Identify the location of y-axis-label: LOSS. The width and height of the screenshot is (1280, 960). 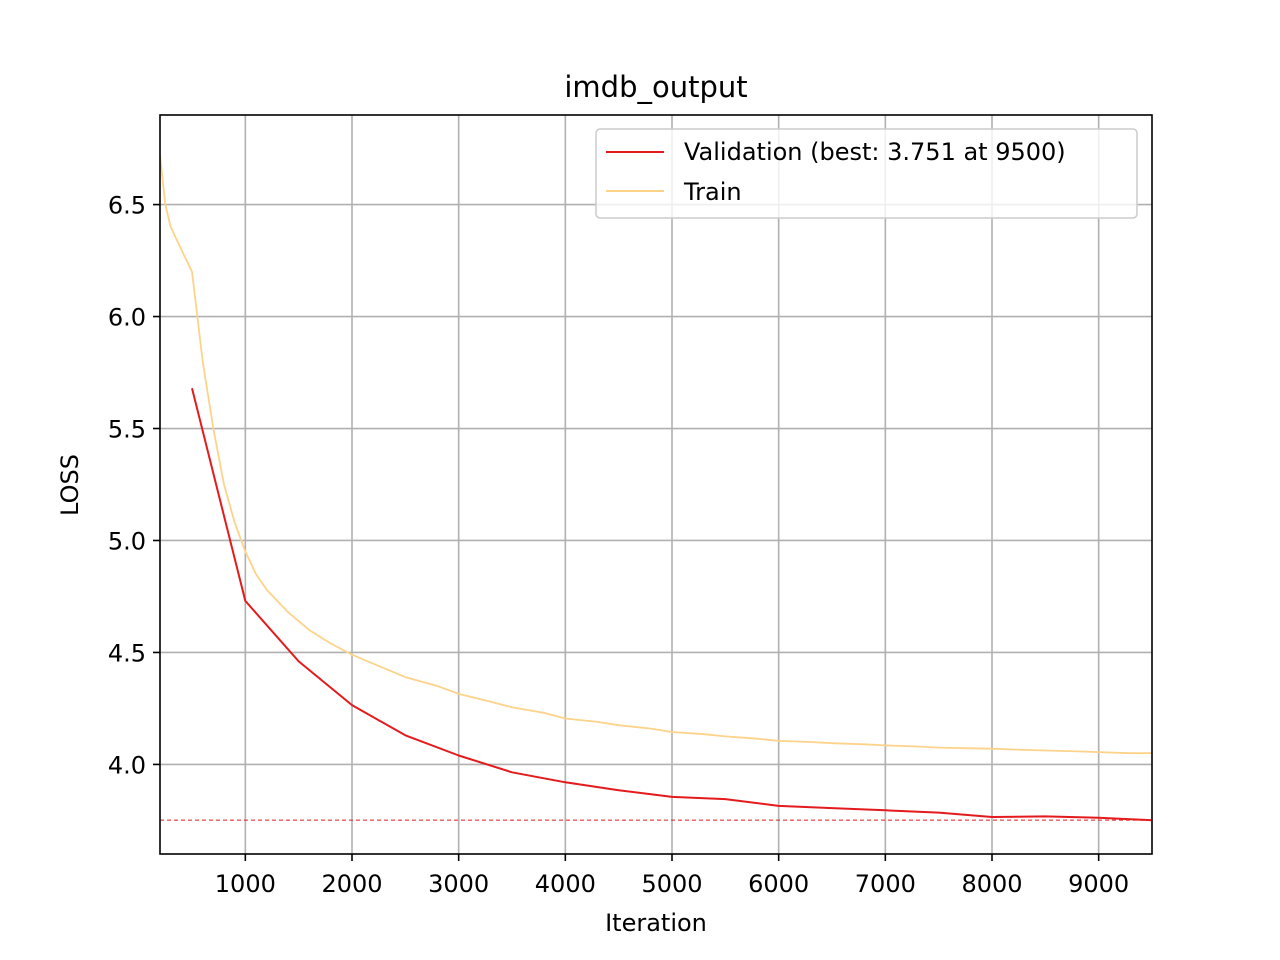
(70, 485).